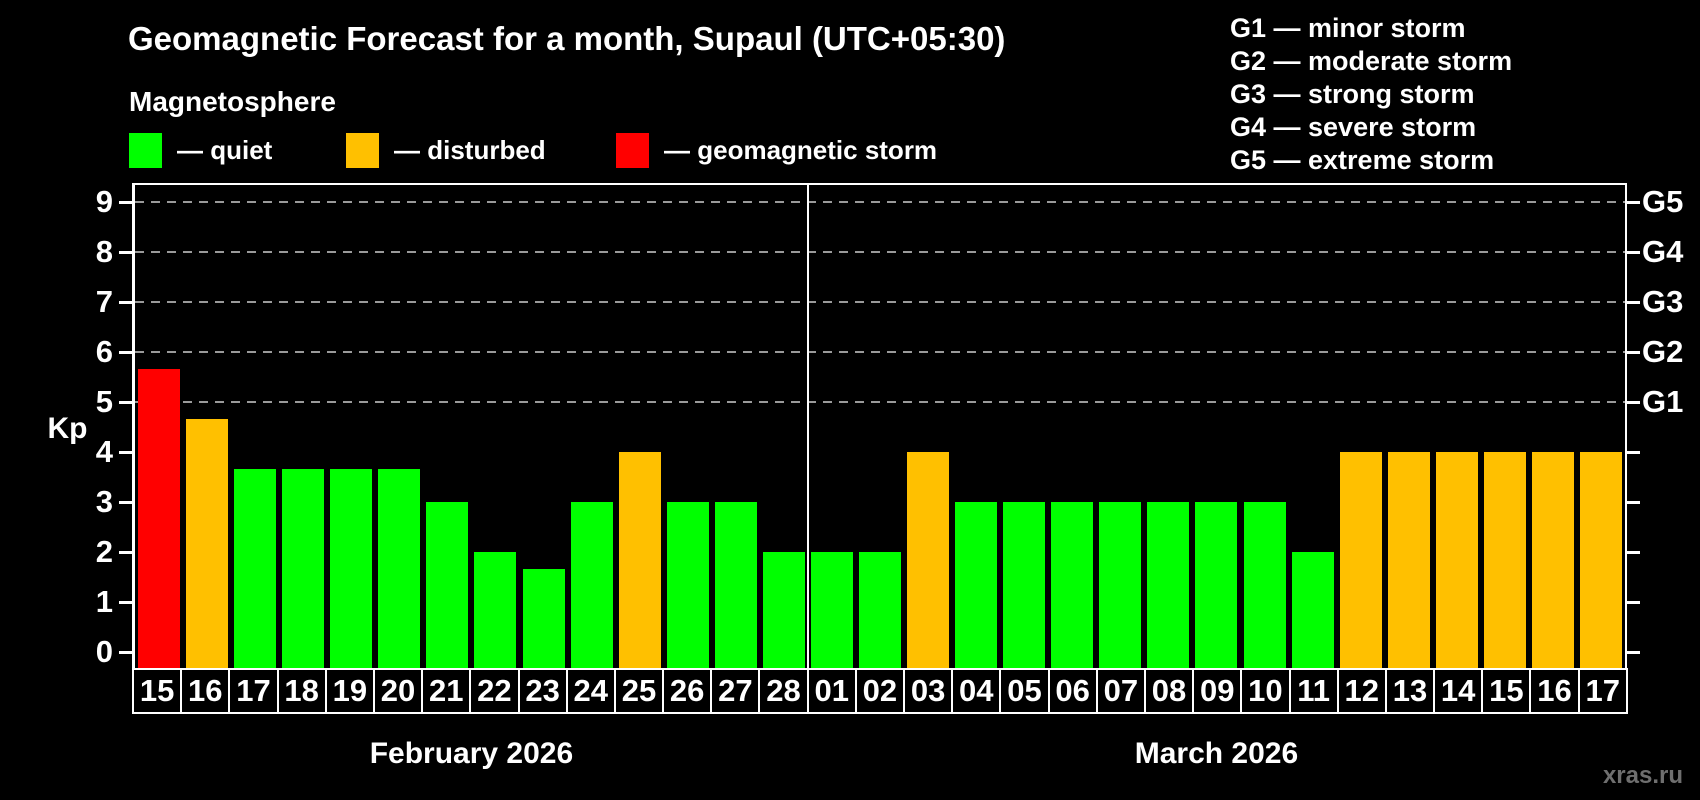  What do you see at coordinates (1025, 691) in the screenshot?
I see `day-label: 05` at bounding box center [1025, 691].